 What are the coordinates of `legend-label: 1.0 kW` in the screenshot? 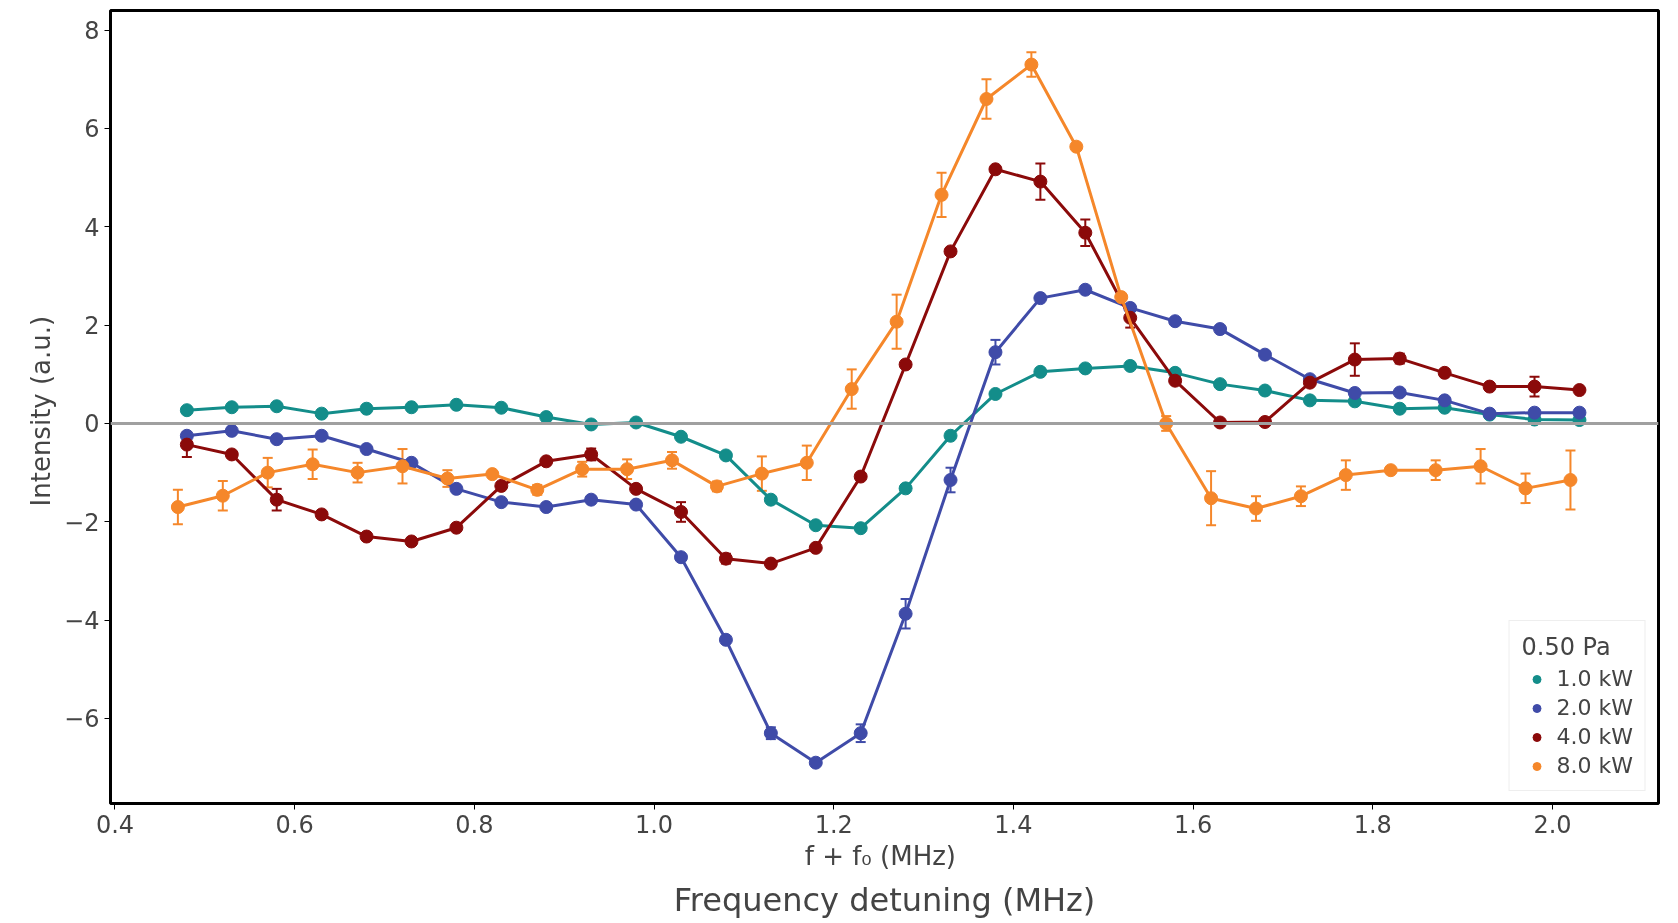 It's located at (1594, 678).